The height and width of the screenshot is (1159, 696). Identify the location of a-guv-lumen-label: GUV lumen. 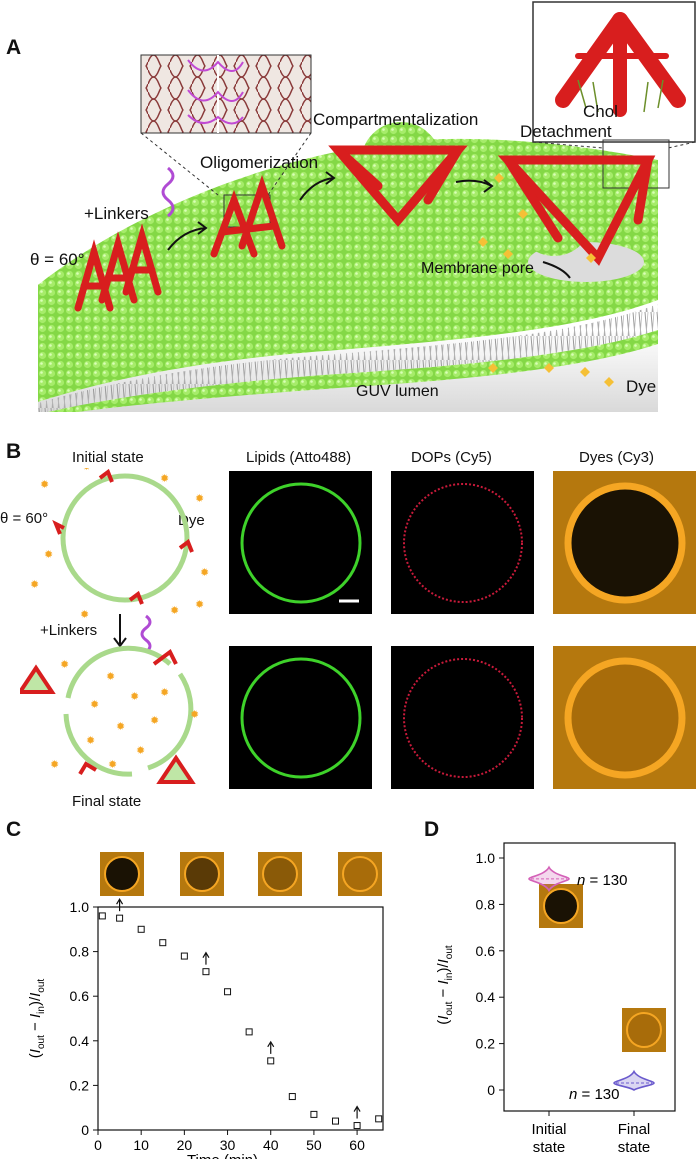
(397, 391).